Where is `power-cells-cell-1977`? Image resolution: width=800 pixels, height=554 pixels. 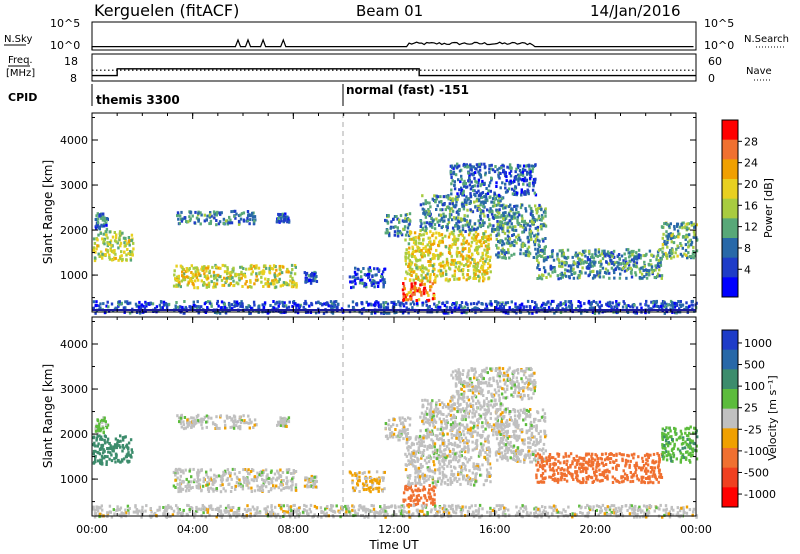 power-cells-cell-1977 is located at coordinates (530, 172).